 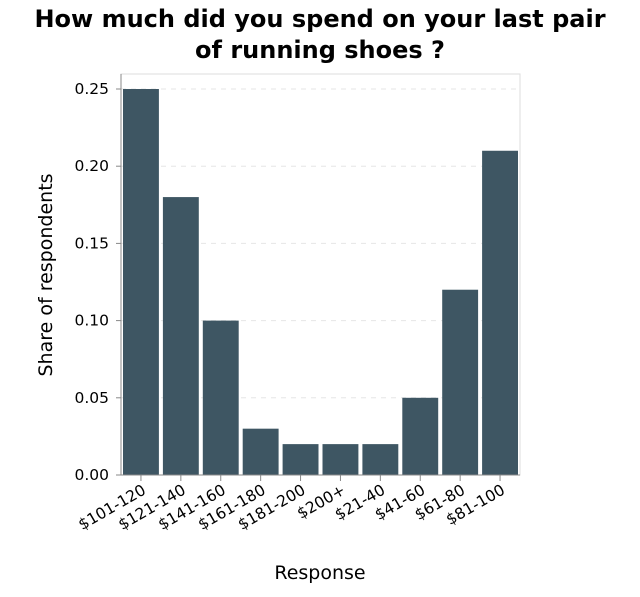 I want to click on y-axis-title: Share of respondents, so click(x=46, y=274).